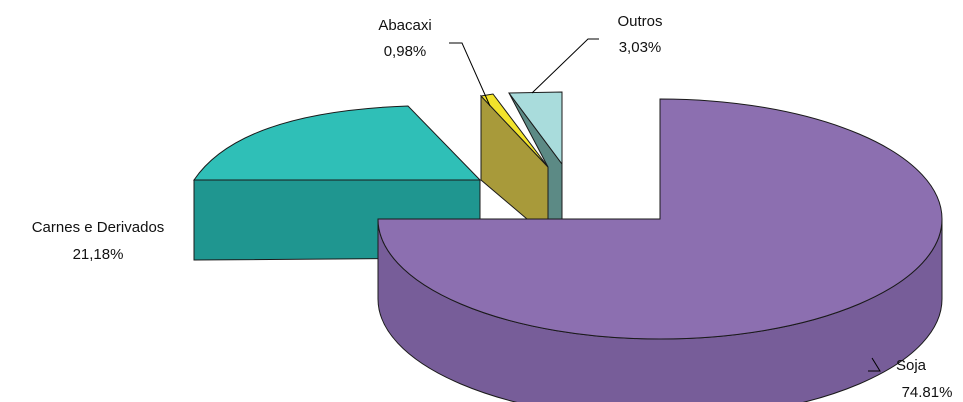  I want to click on slice-top-abacaxi, so click(514, 130).